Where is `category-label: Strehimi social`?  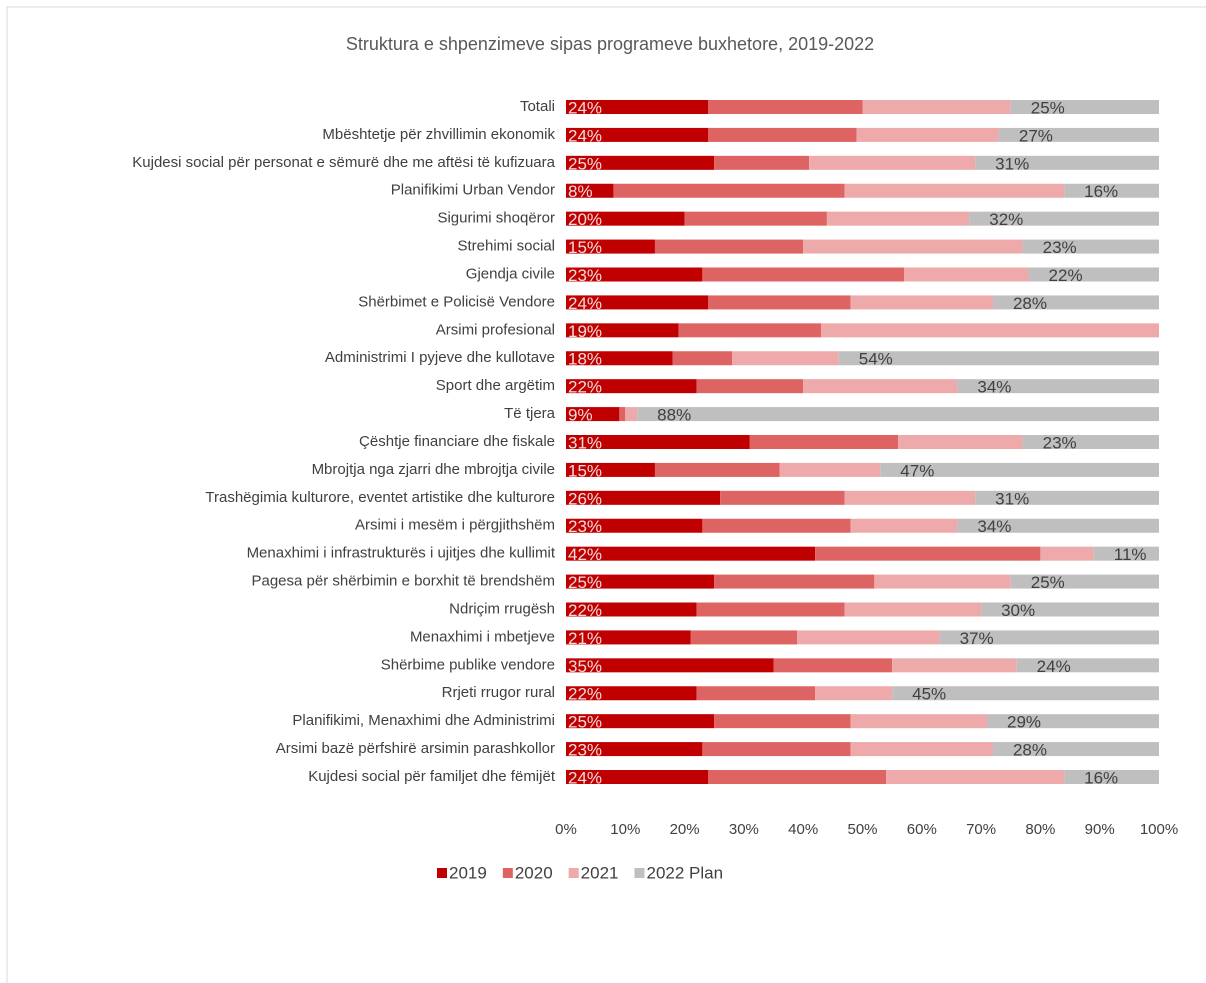 category-label: Strehimi social is located at coordinates (506, 246).